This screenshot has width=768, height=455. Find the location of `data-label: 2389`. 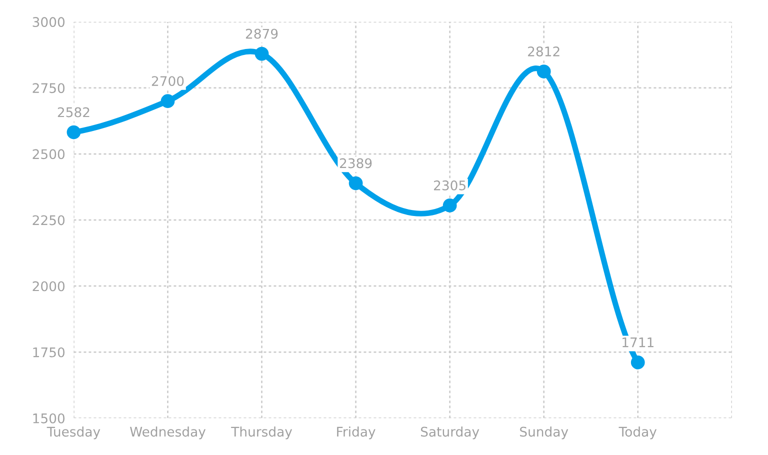

data-label: 2389 is located at coordinates (356, 163).